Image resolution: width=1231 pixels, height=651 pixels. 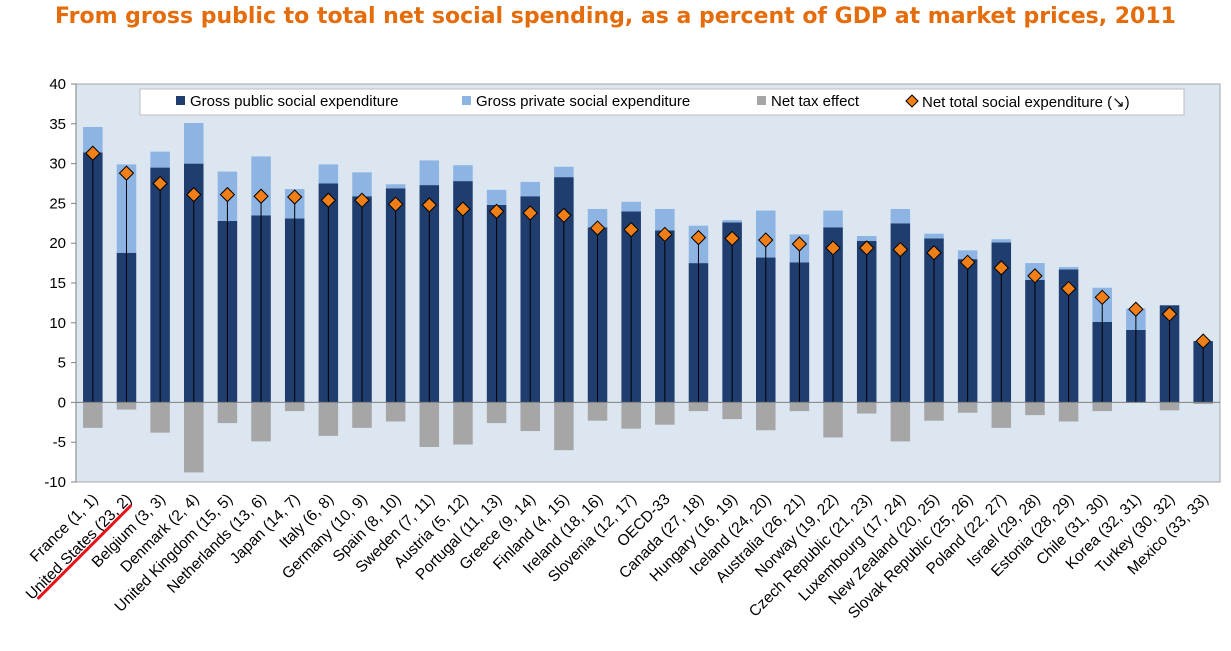 I want to click on y-tick-label: -10, so click(x=55, y=482).